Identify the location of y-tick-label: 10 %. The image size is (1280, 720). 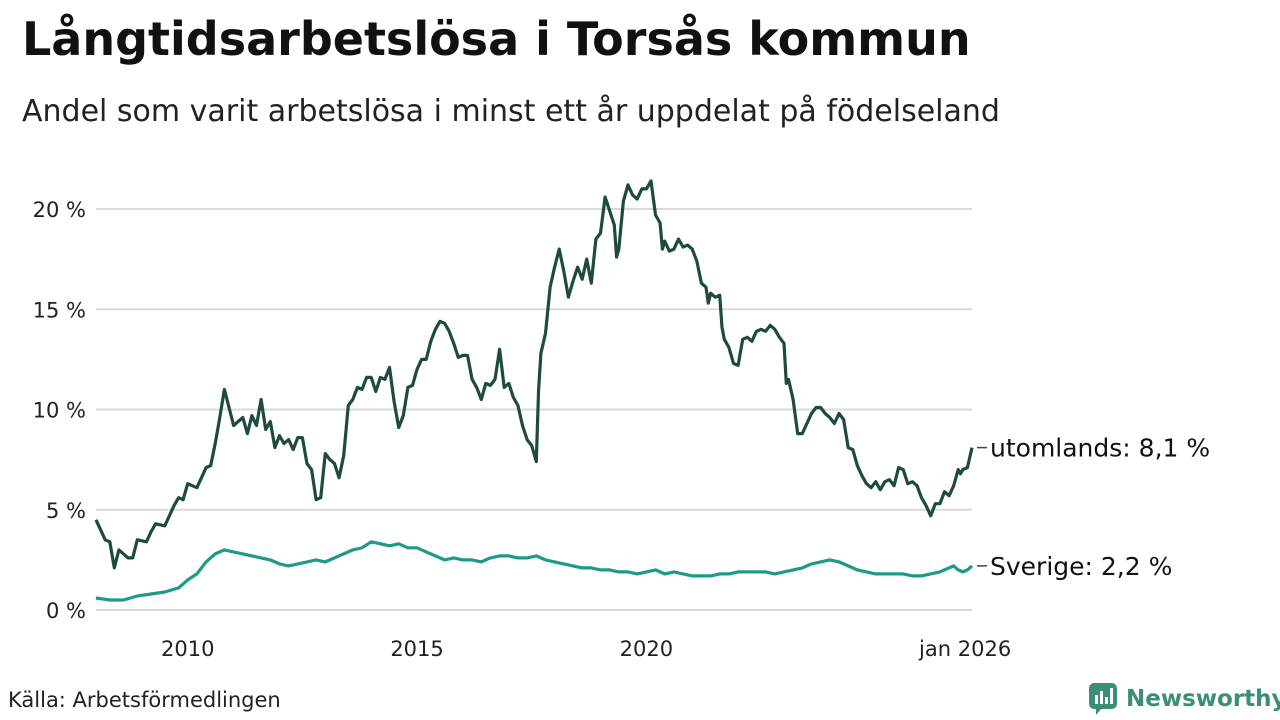
(59, 411).